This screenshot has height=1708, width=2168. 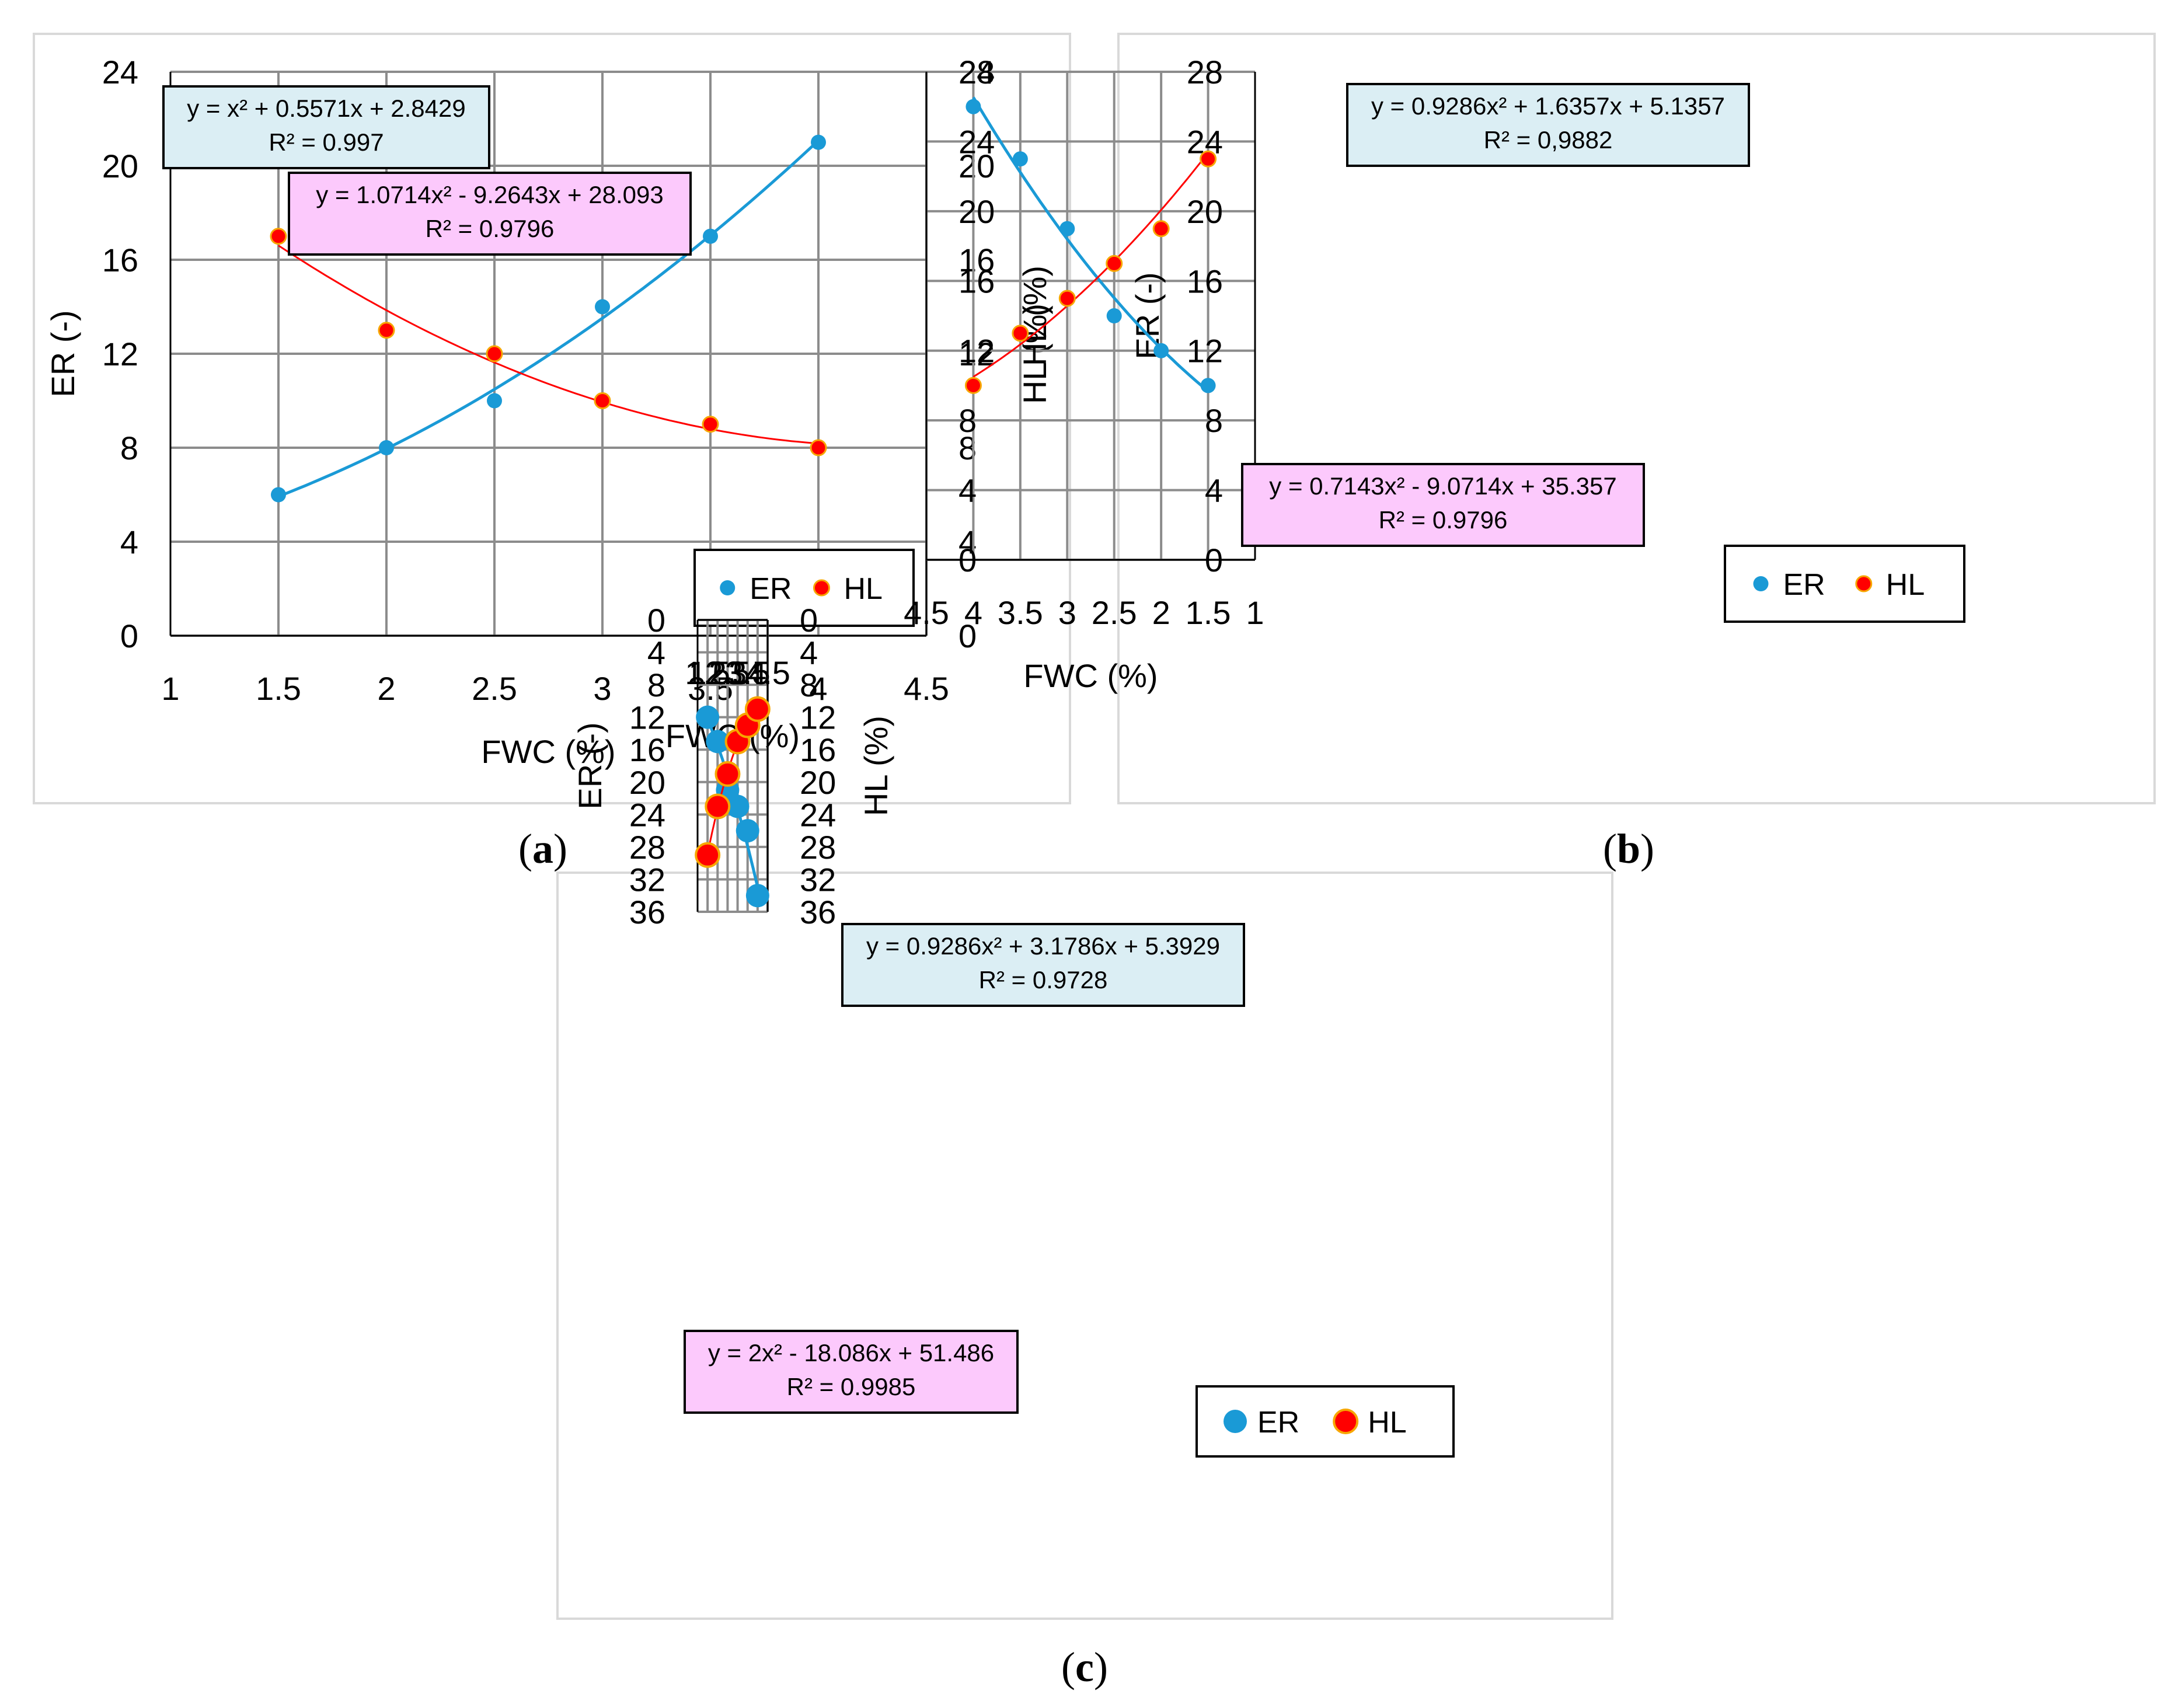 What do you see at coordinates (851, 1353) in the screenshot?
I see `trendline-equation: y = 2x² - 18.086x + 51.486` at bounding box center [851, 1353].